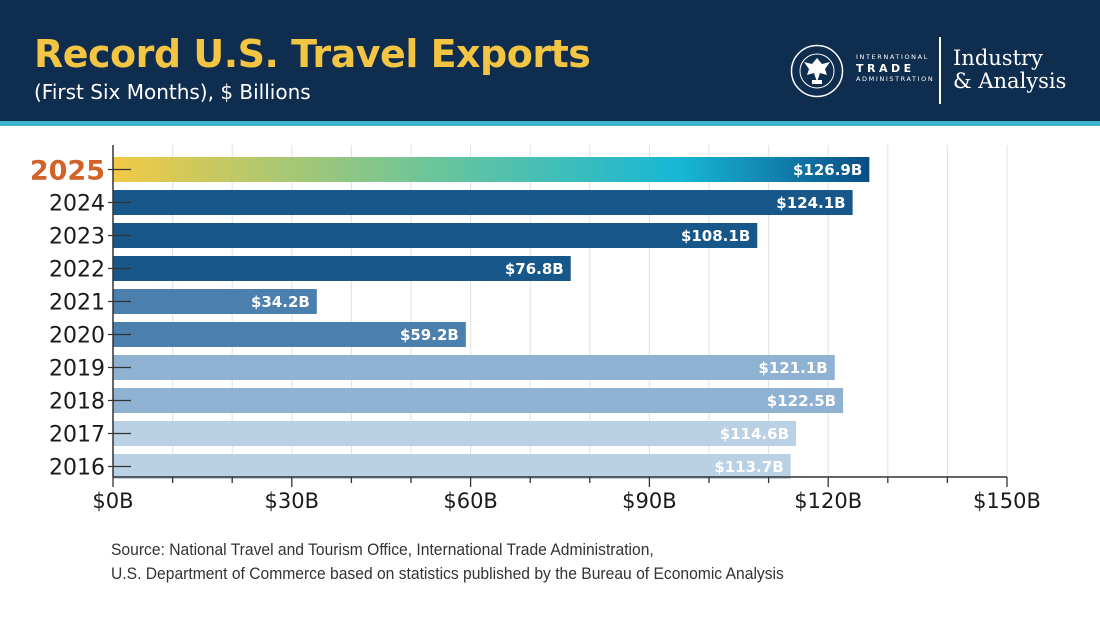  I want to click on bar-2020, so click(289, 334).